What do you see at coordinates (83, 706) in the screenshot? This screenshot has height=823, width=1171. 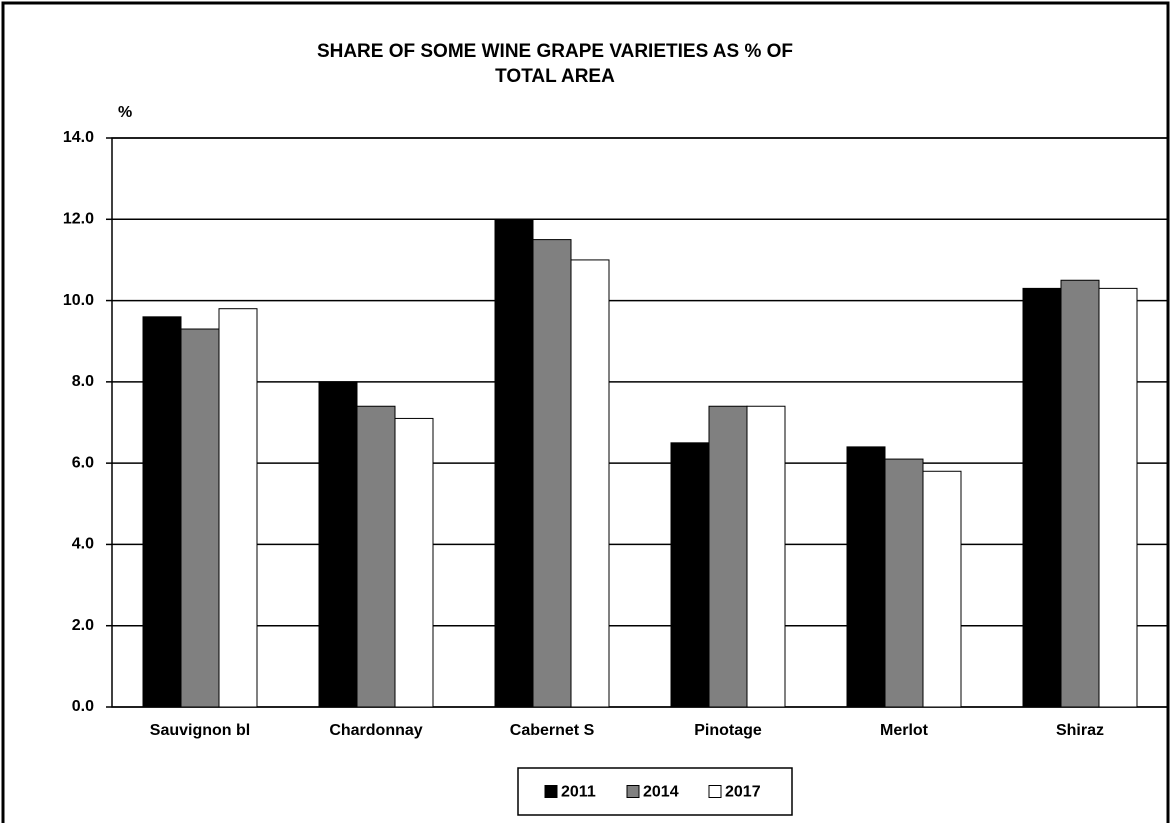 I see `y-tick-label: 0.0` at bounding box center [83, 706].